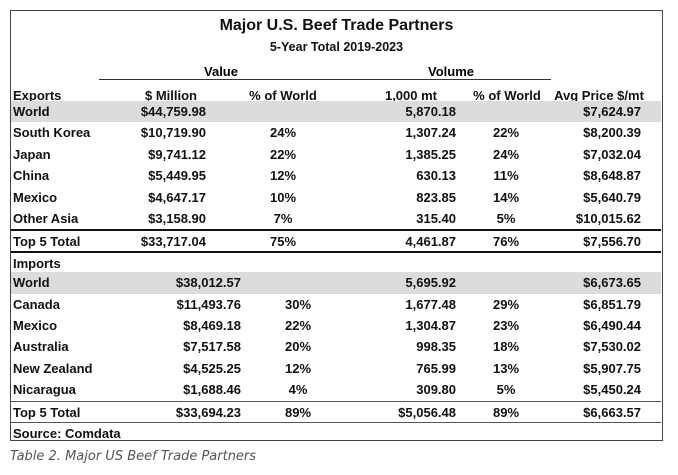 The height and width of the screenshot is (475, 678). What do you see at coordinates (336, 325) in the screenshot?
I see `table-row: Mexico $8,469.18 22% 1,304.87 23% $6,490.44` at bounding box center [336, 325].